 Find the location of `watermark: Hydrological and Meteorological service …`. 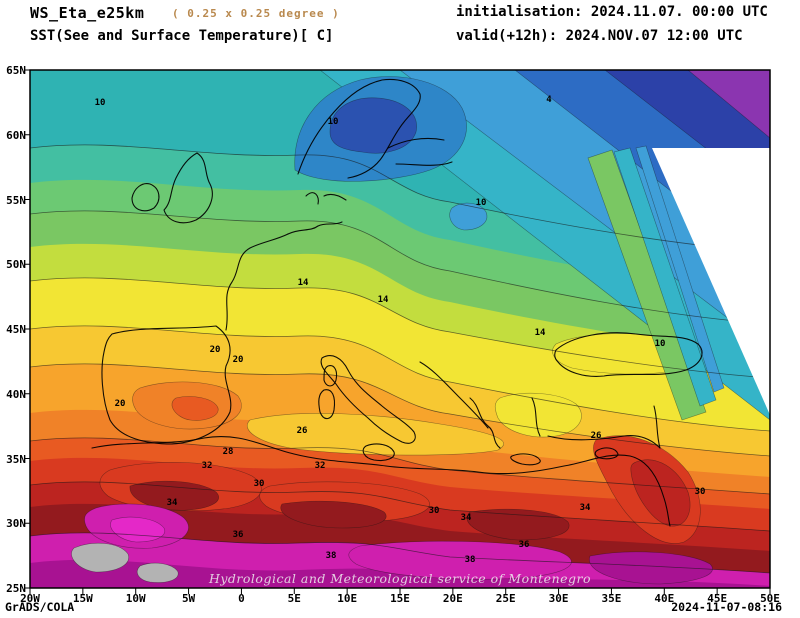

watermark: Hydrological and Meteorological service … is located at coordinates (400, 578).